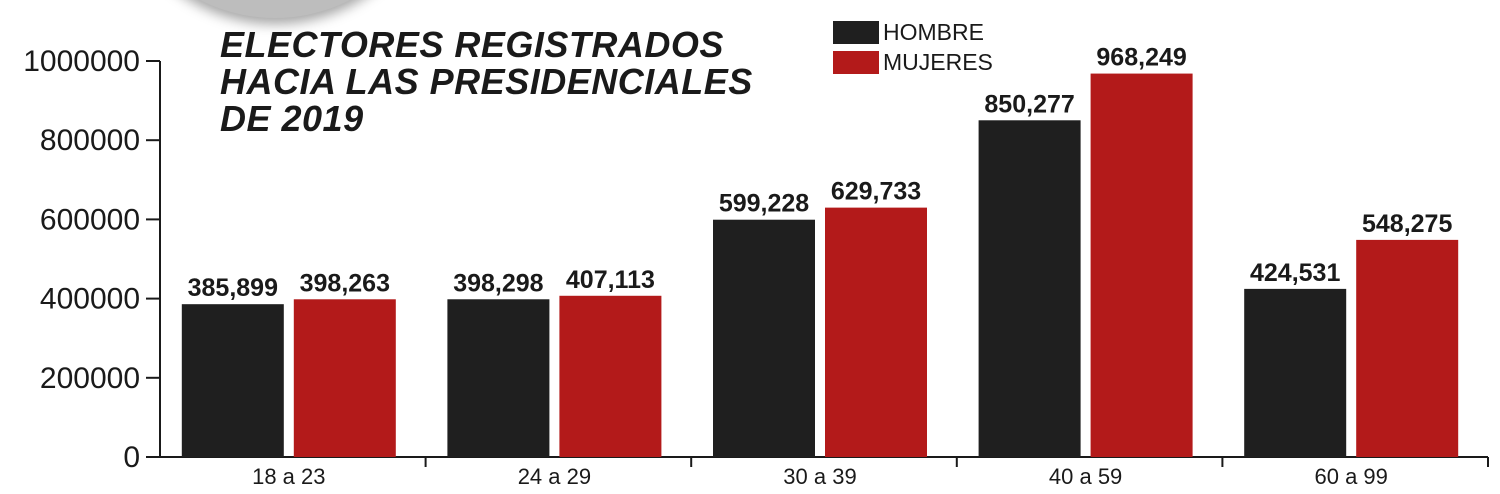 This screenshot has height=494, width=1500. What do you see at coordinates (856, 62) in the screenshot?
I see `legend-swatch-mujeres` at bounding box center [856, 62].